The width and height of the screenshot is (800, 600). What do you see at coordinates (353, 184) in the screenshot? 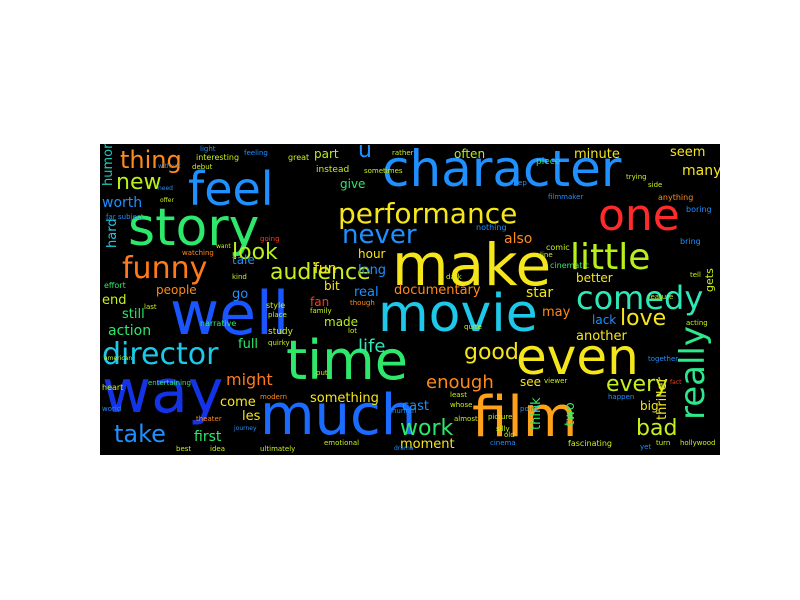
I see `word-give: give` at bounding box center [353, 184].